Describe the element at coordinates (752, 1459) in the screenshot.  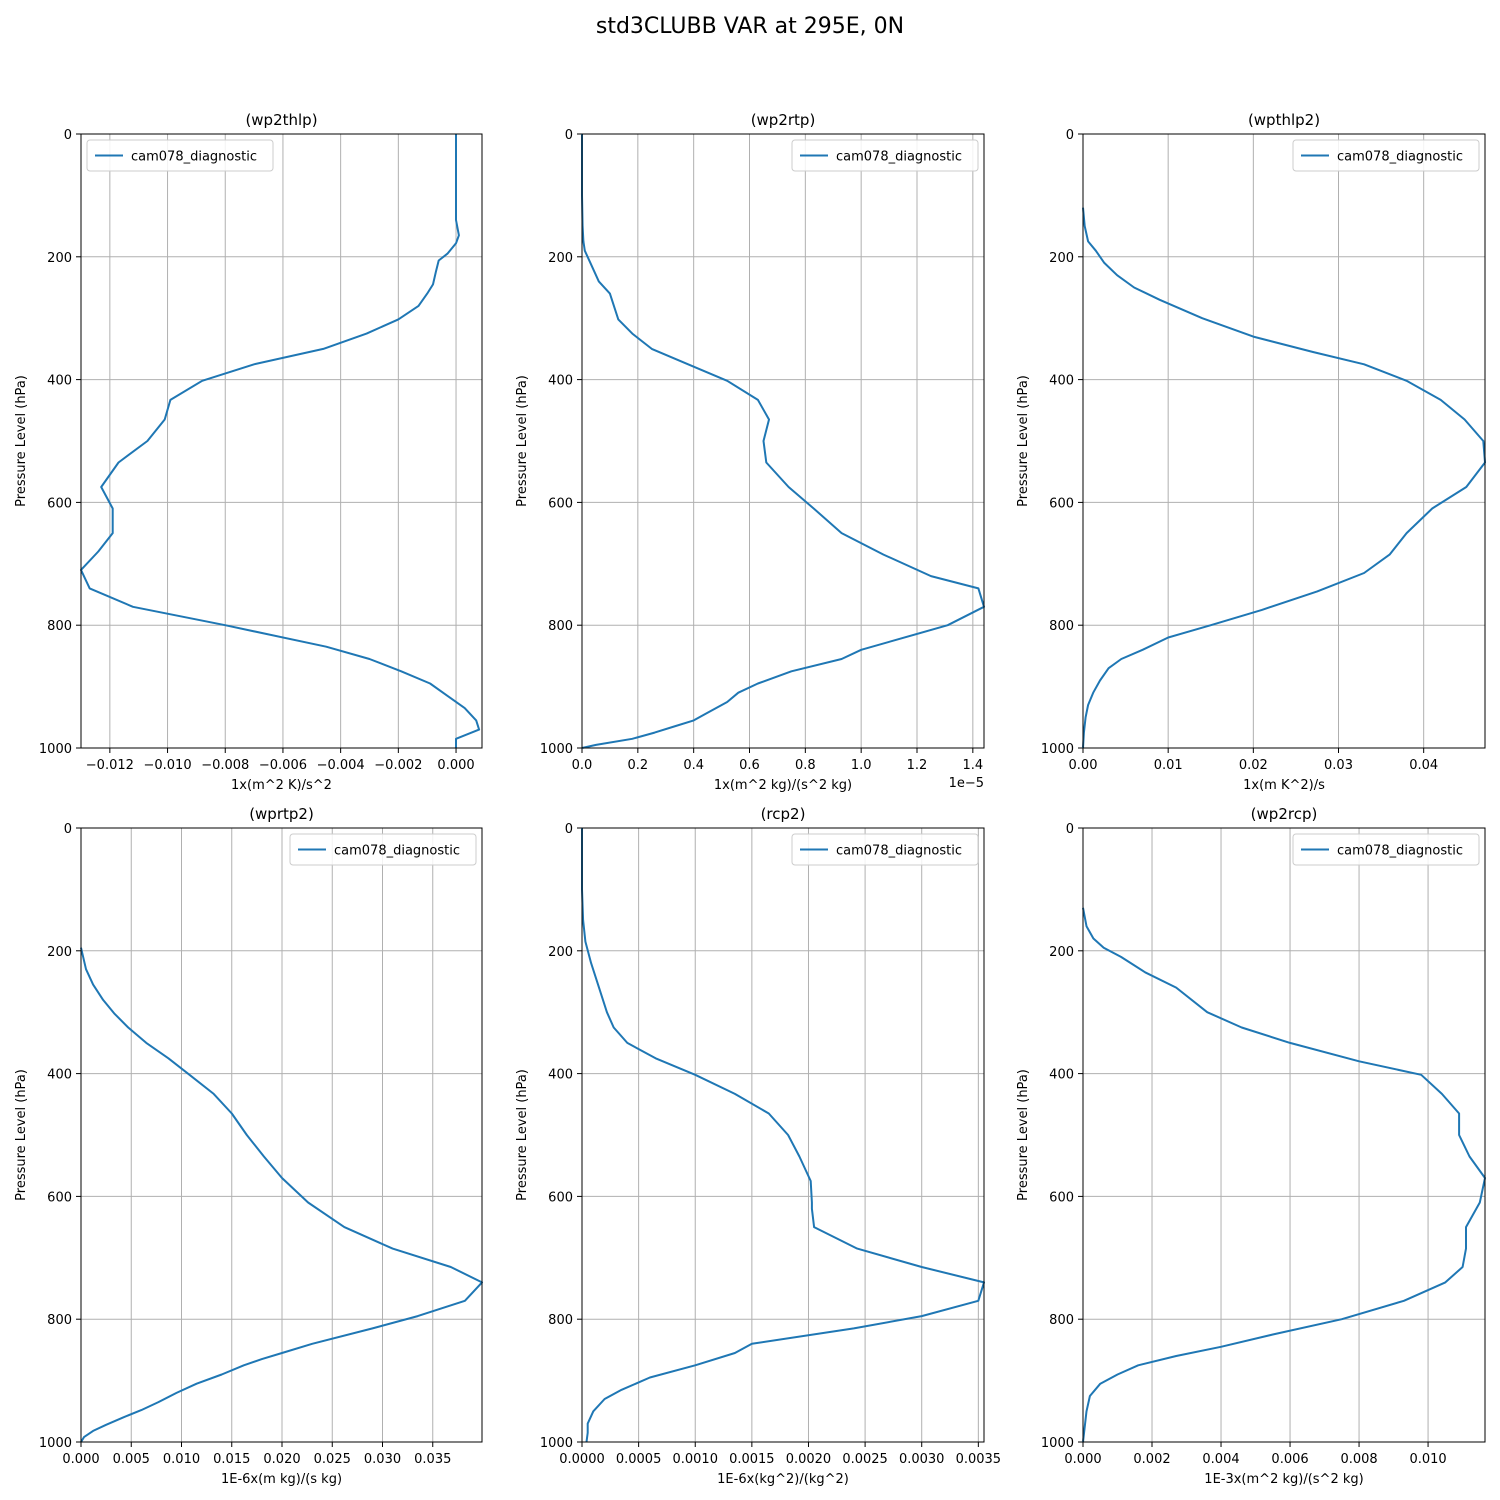
I see `x-tick-label: 0.0015` at that location.